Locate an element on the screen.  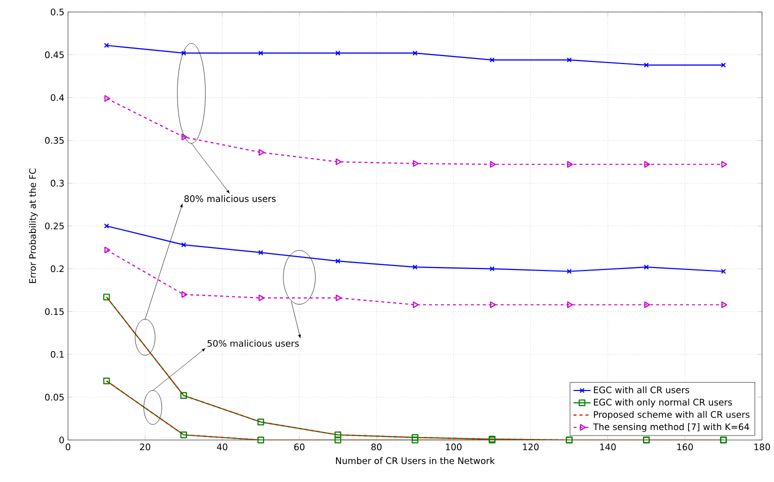
annotation: 50% malicious users is located at coordinates (253, 343).